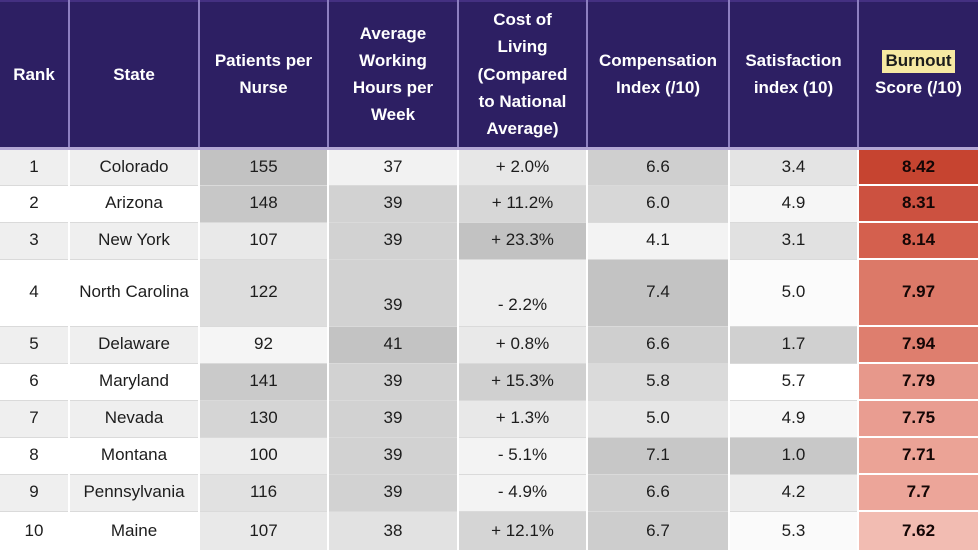  I want to click on cell-cost-of-living: + 12.1%, so click(523, 530).